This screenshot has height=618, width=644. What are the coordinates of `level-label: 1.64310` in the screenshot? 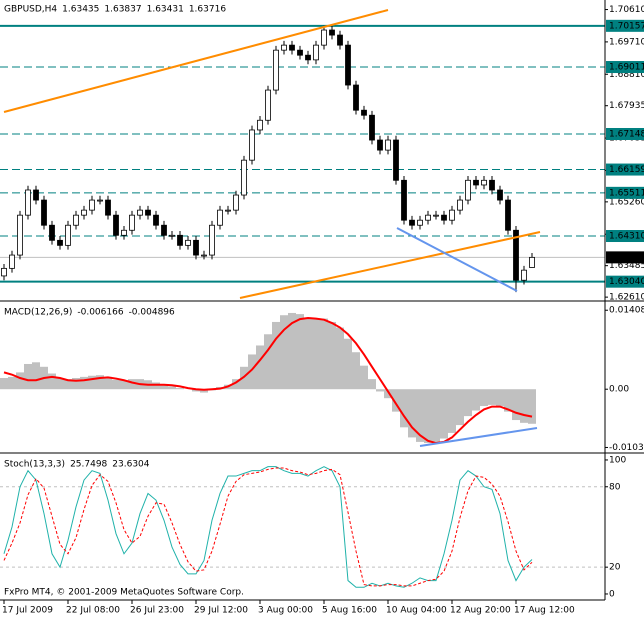 It's located at (626, 237).